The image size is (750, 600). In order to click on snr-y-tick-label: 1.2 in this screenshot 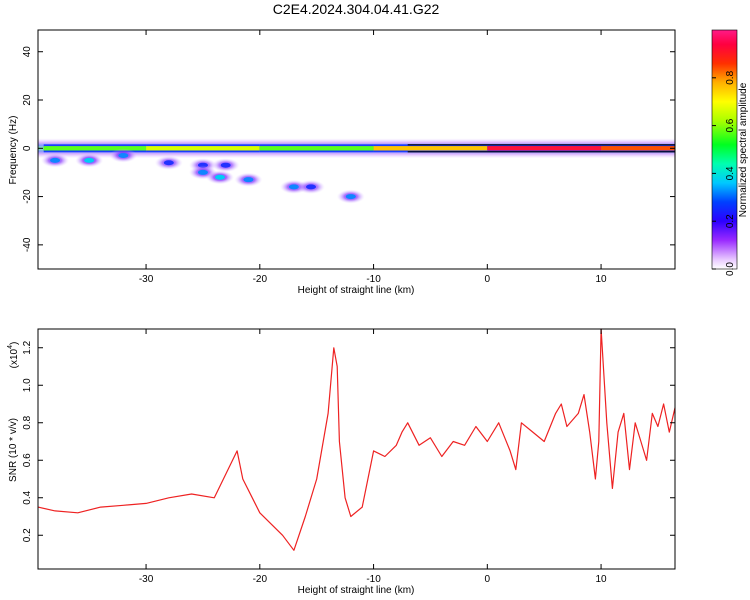, I will do `click(27, 347)`.